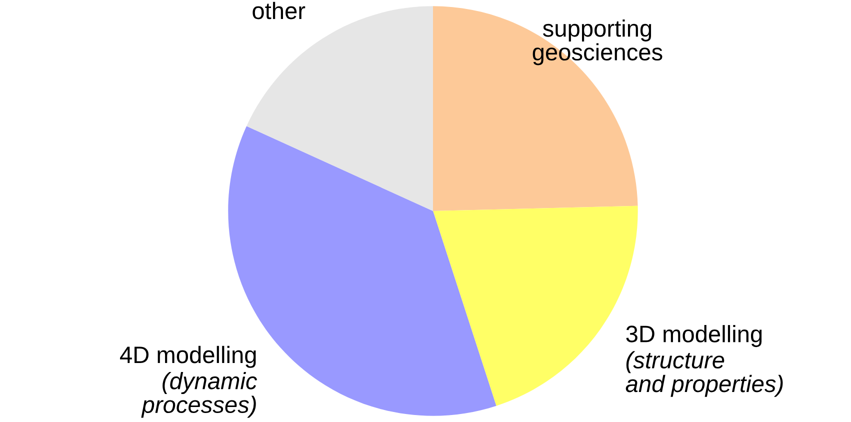 The image size is (851, 422). I want to click on slice-label: supporting geosciences, so click(597, 42).